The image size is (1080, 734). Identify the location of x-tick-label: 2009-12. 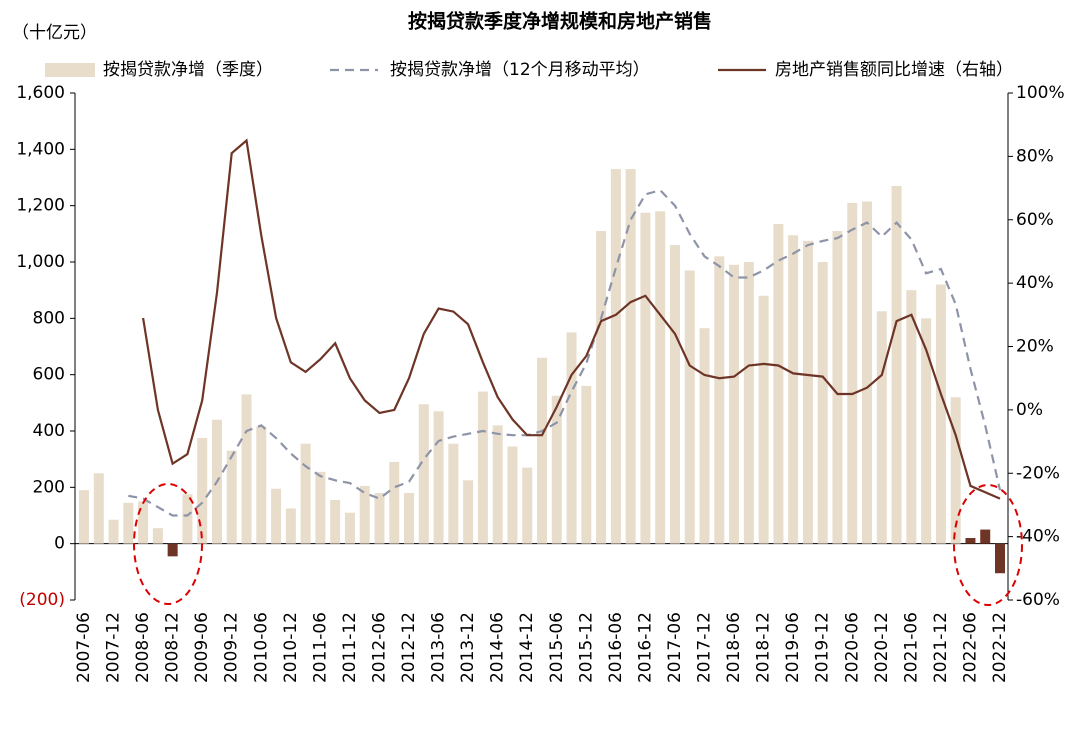
(232, 647).